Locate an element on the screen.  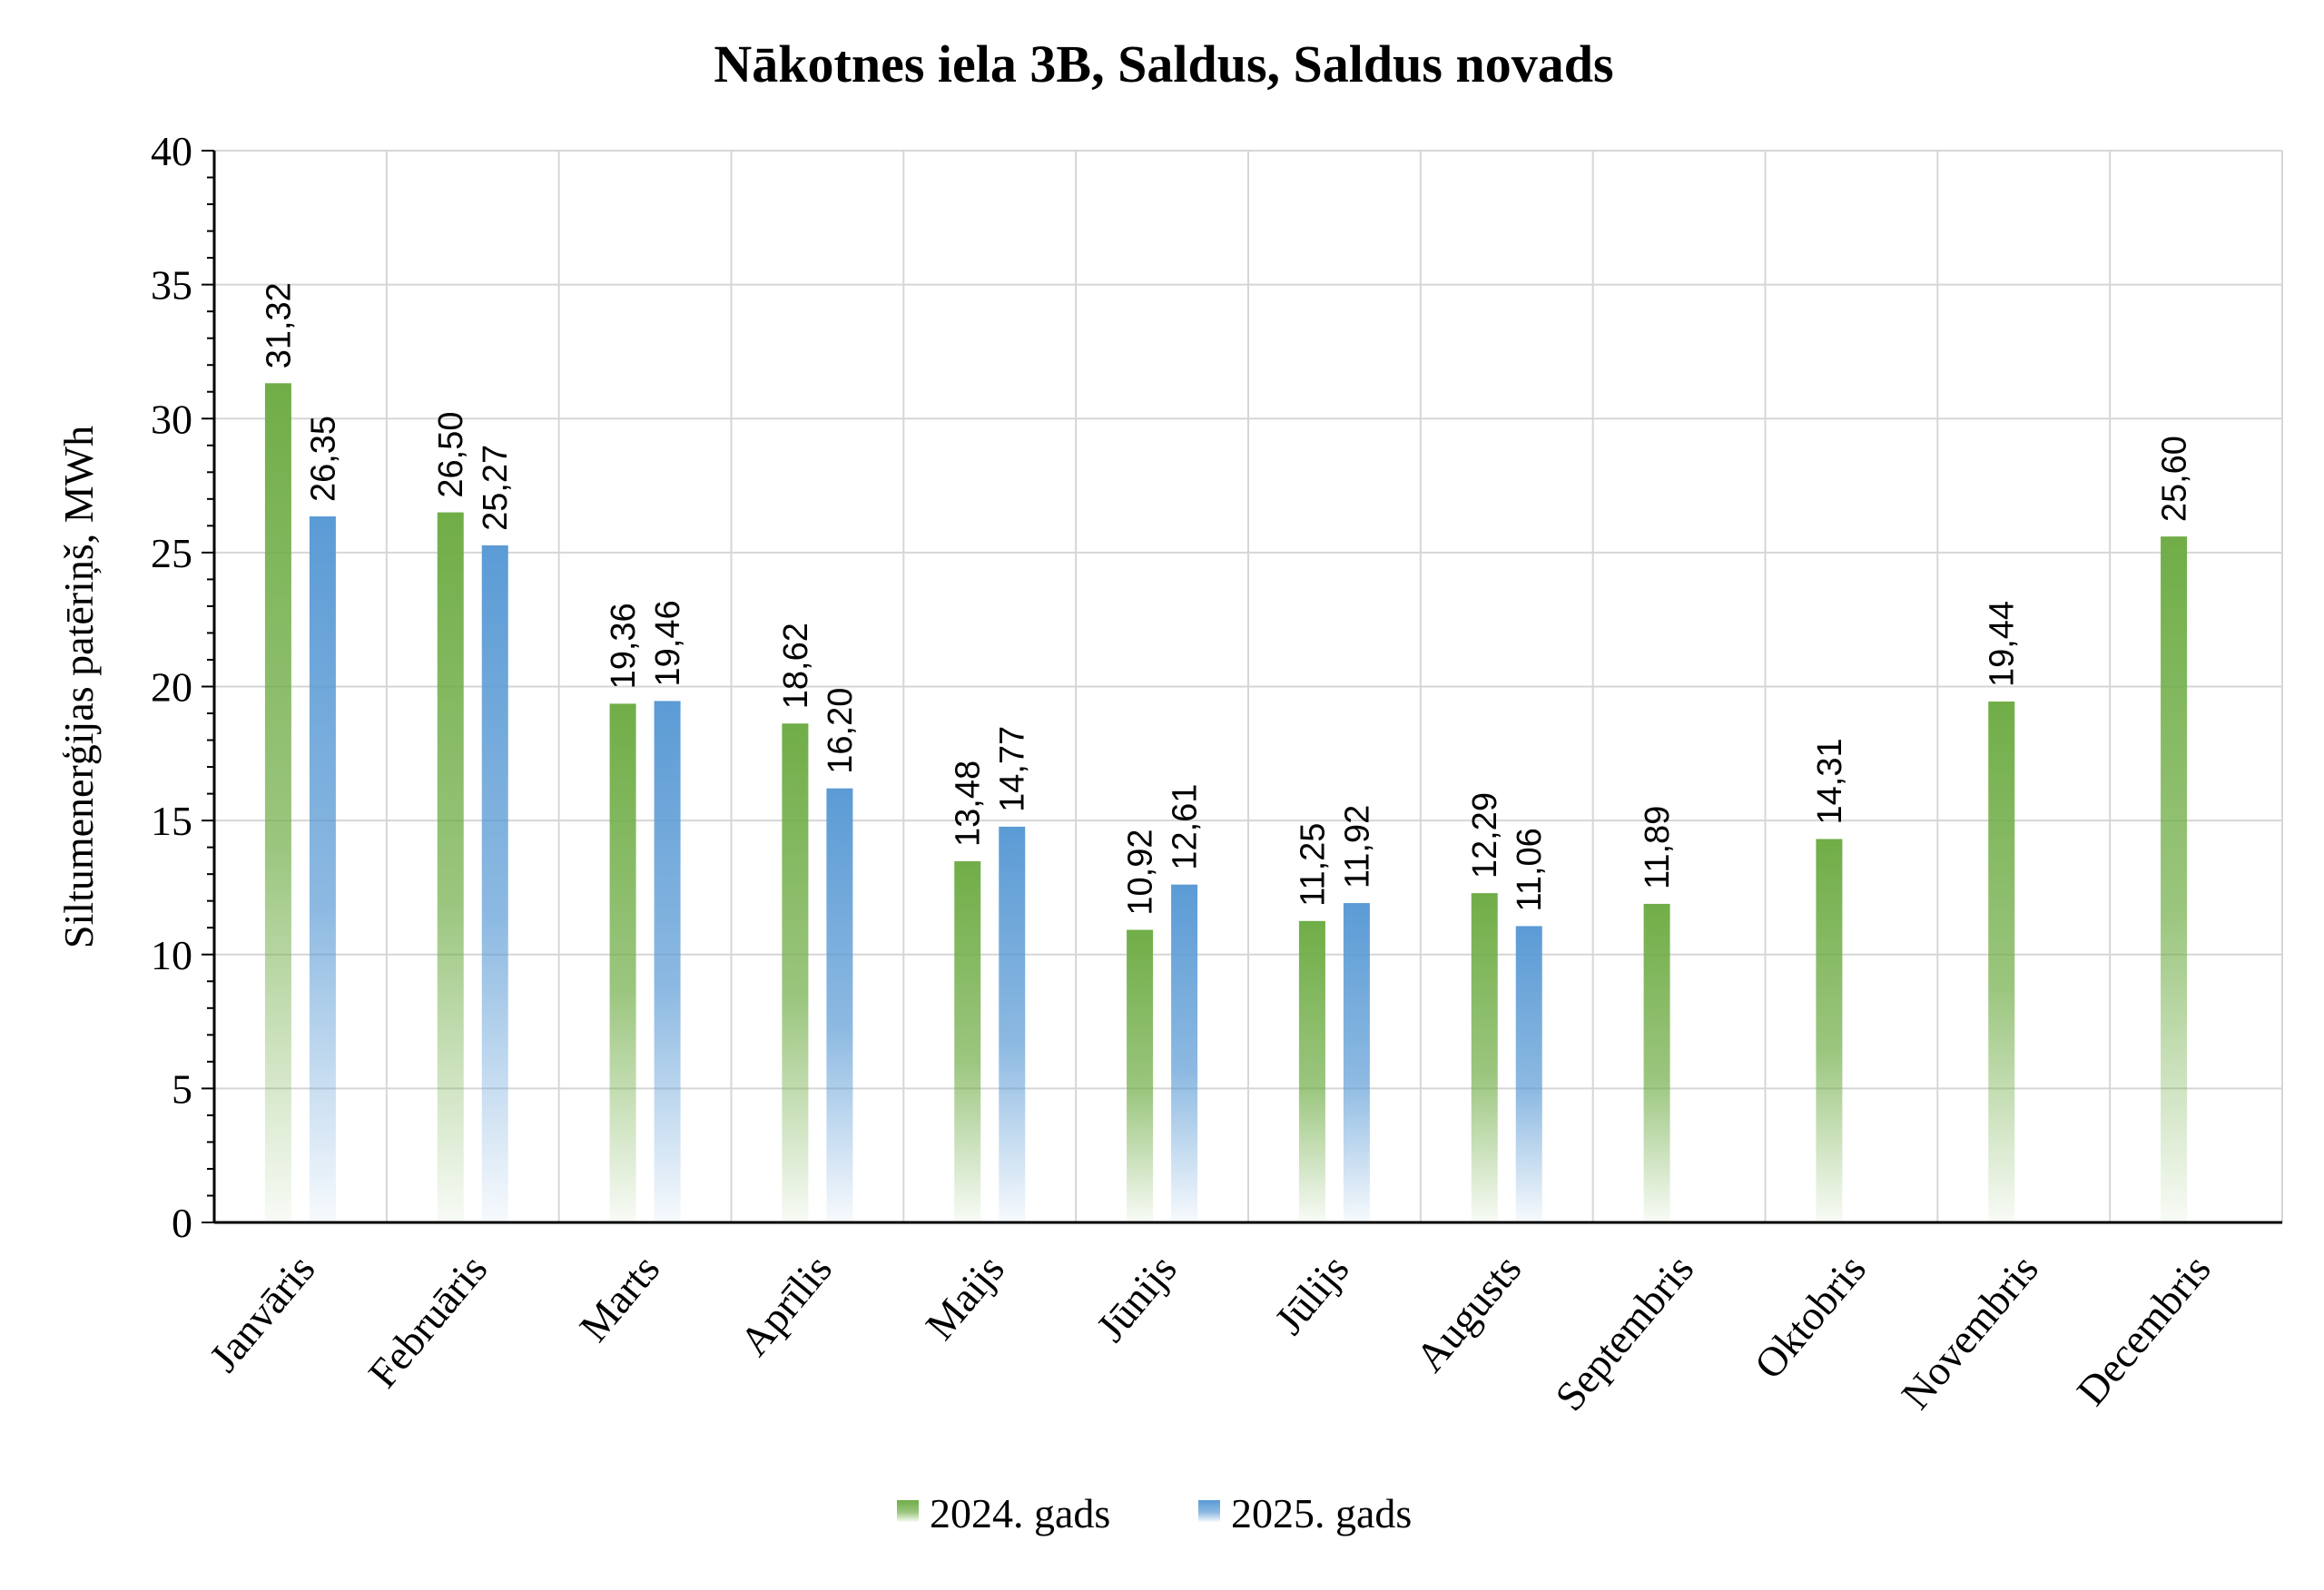
data-label: 19,36 is located at coordinates (624, 646).